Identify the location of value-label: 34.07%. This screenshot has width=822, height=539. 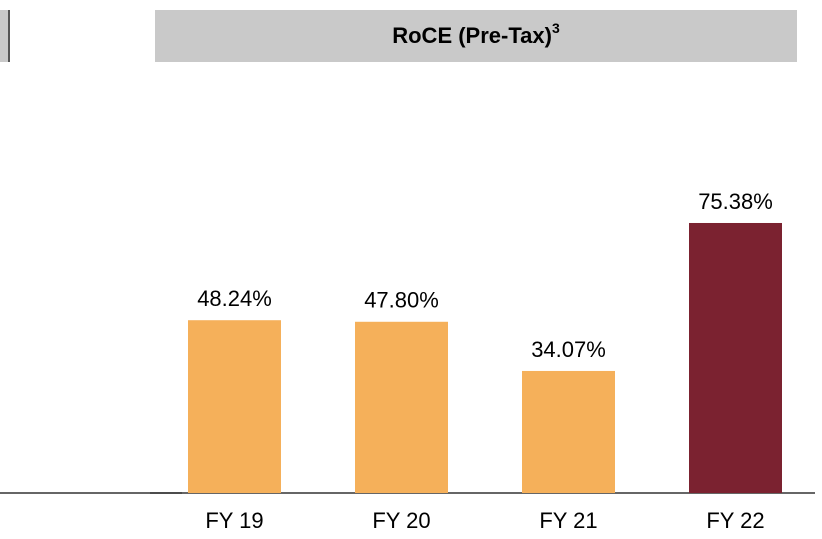
(568, 349).